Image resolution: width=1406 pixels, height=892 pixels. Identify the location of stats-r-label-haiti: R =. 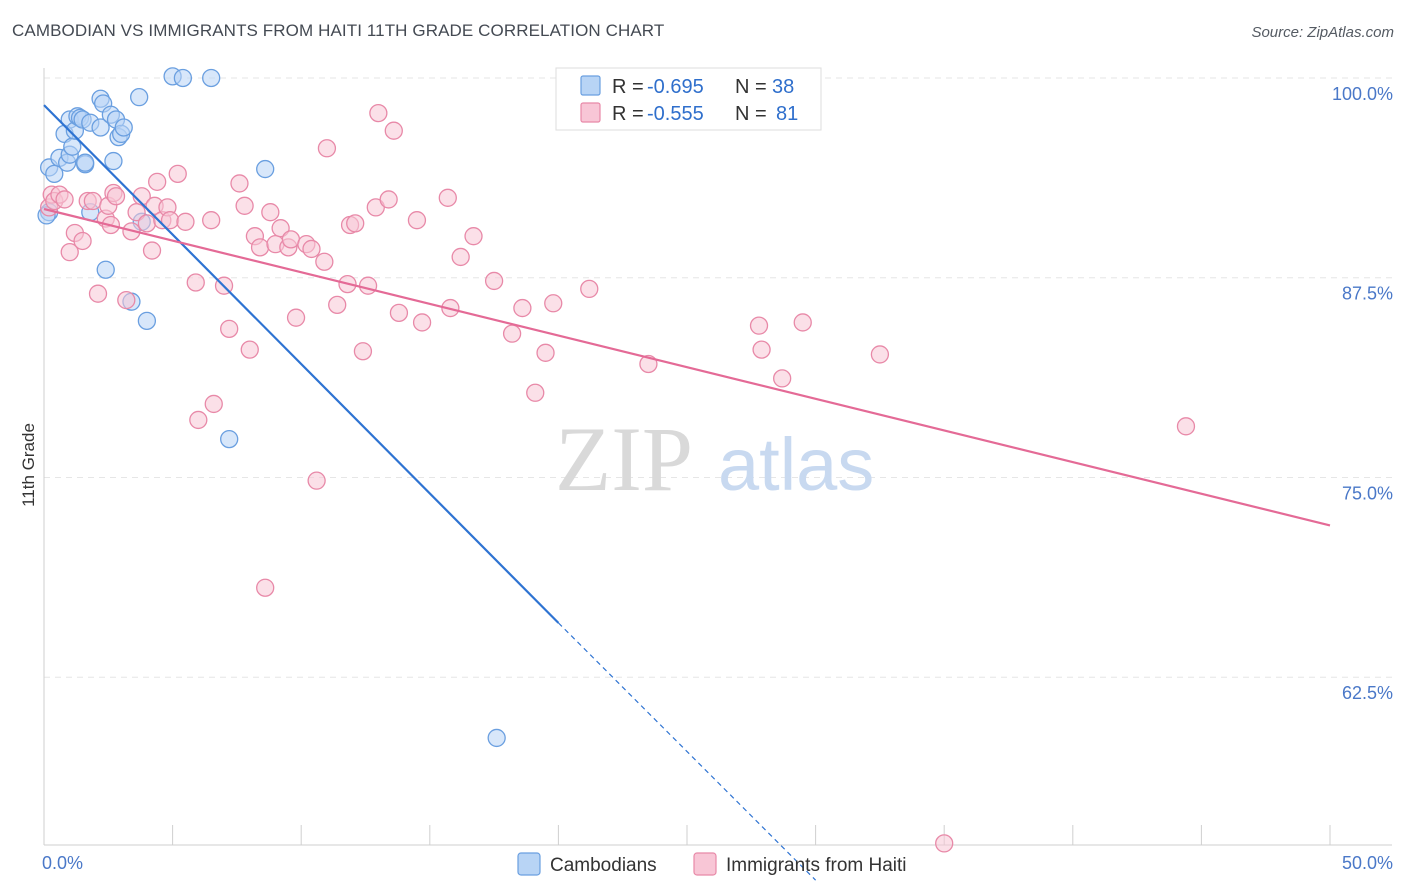
(628, 114).